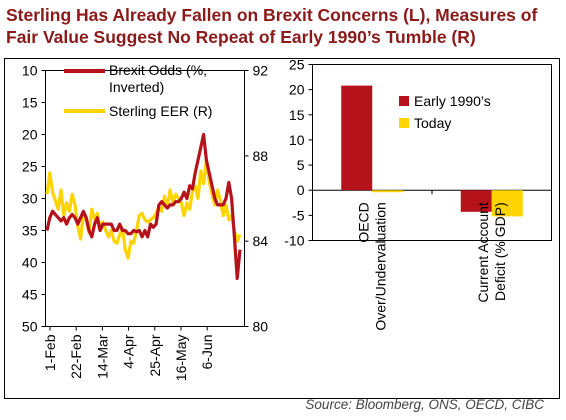 The height and width of the screenshot is (420, 566). What do you see at coordinates (102, 356) in the screenshot?
I see `x-tick-label: 14-Mar` at bounding box center [102, 356].